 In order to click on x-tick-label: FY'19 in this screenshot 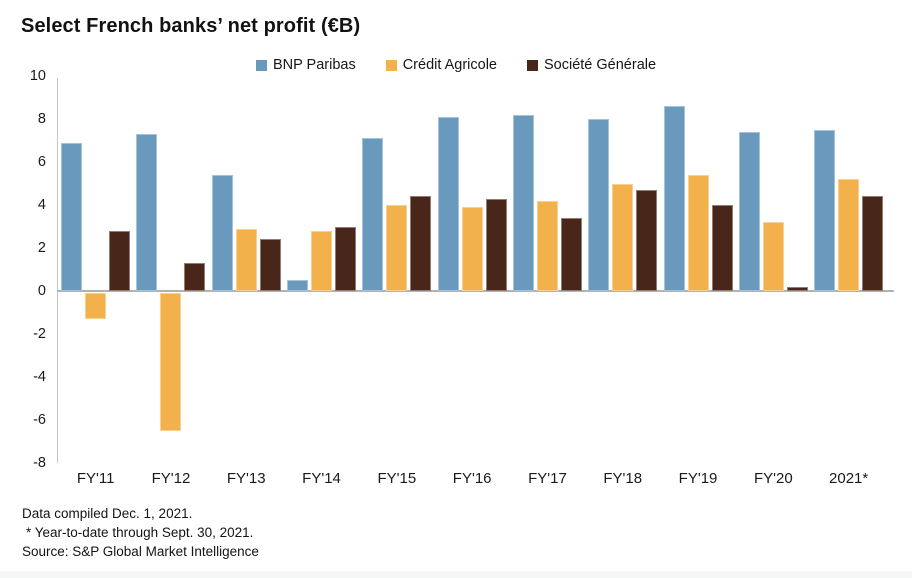, I will do `click(698, 478)`.